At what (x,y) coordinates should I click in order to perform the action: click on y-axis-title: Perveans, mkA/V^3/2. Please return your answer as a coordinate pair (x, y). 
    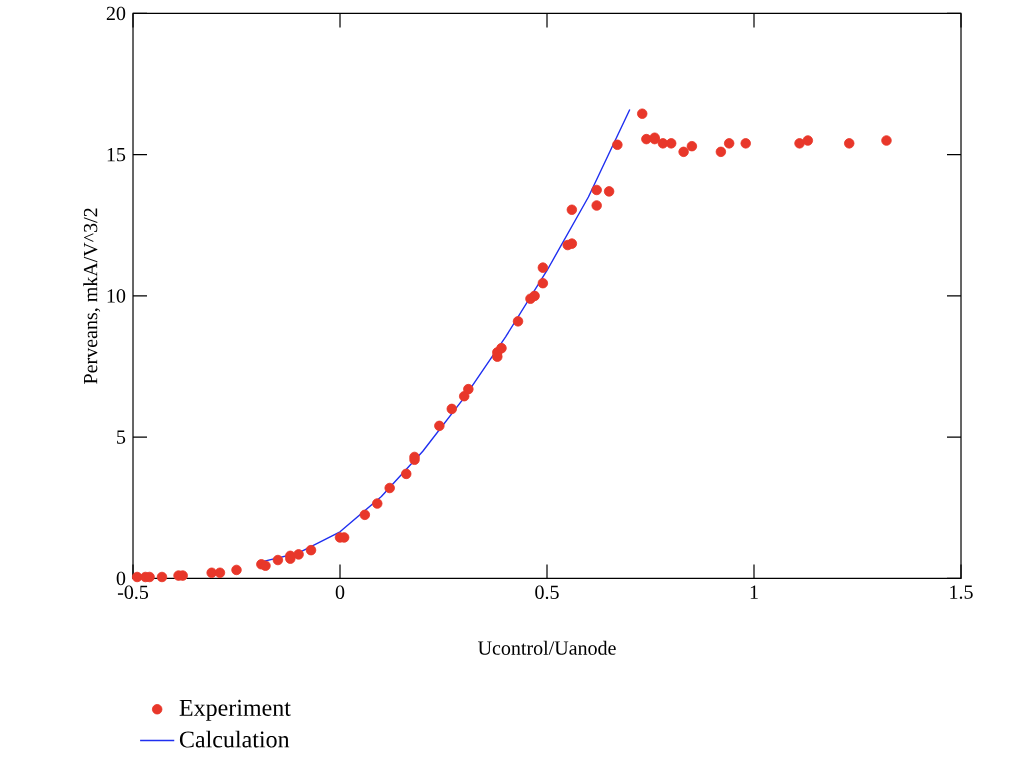
    Looking at the image, I should click on (92, 296).